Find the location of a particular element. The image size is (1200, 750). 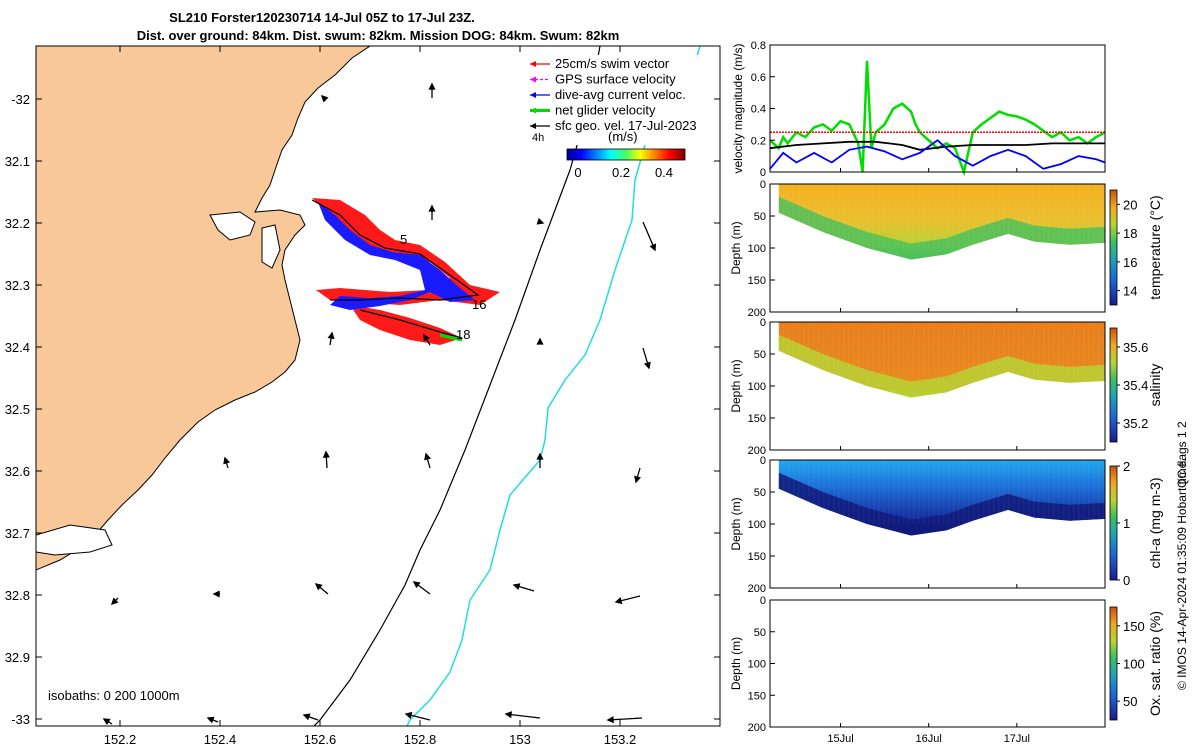

legend-entry: GPS surface velocity is located at coordinates (603, 79).